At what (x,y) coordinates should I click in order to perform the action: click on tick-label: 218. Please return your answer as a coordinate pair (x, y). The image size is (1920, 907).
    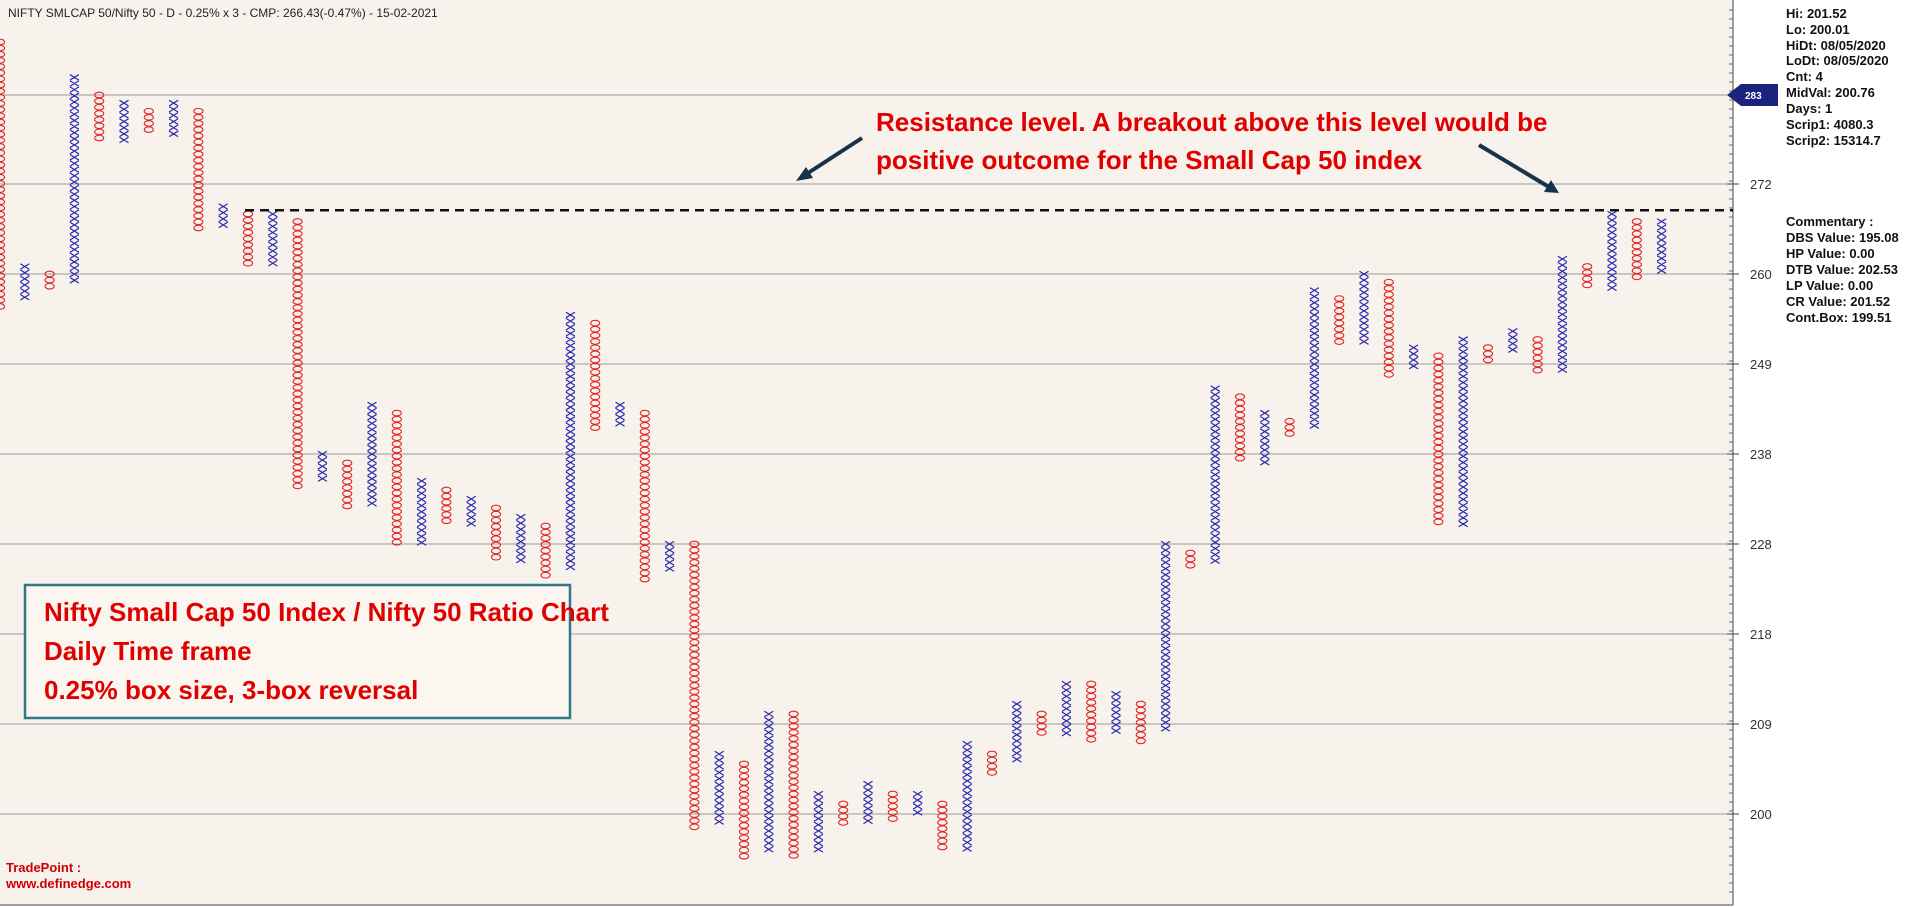
    Looking at the image, I should click on (1761, 634).